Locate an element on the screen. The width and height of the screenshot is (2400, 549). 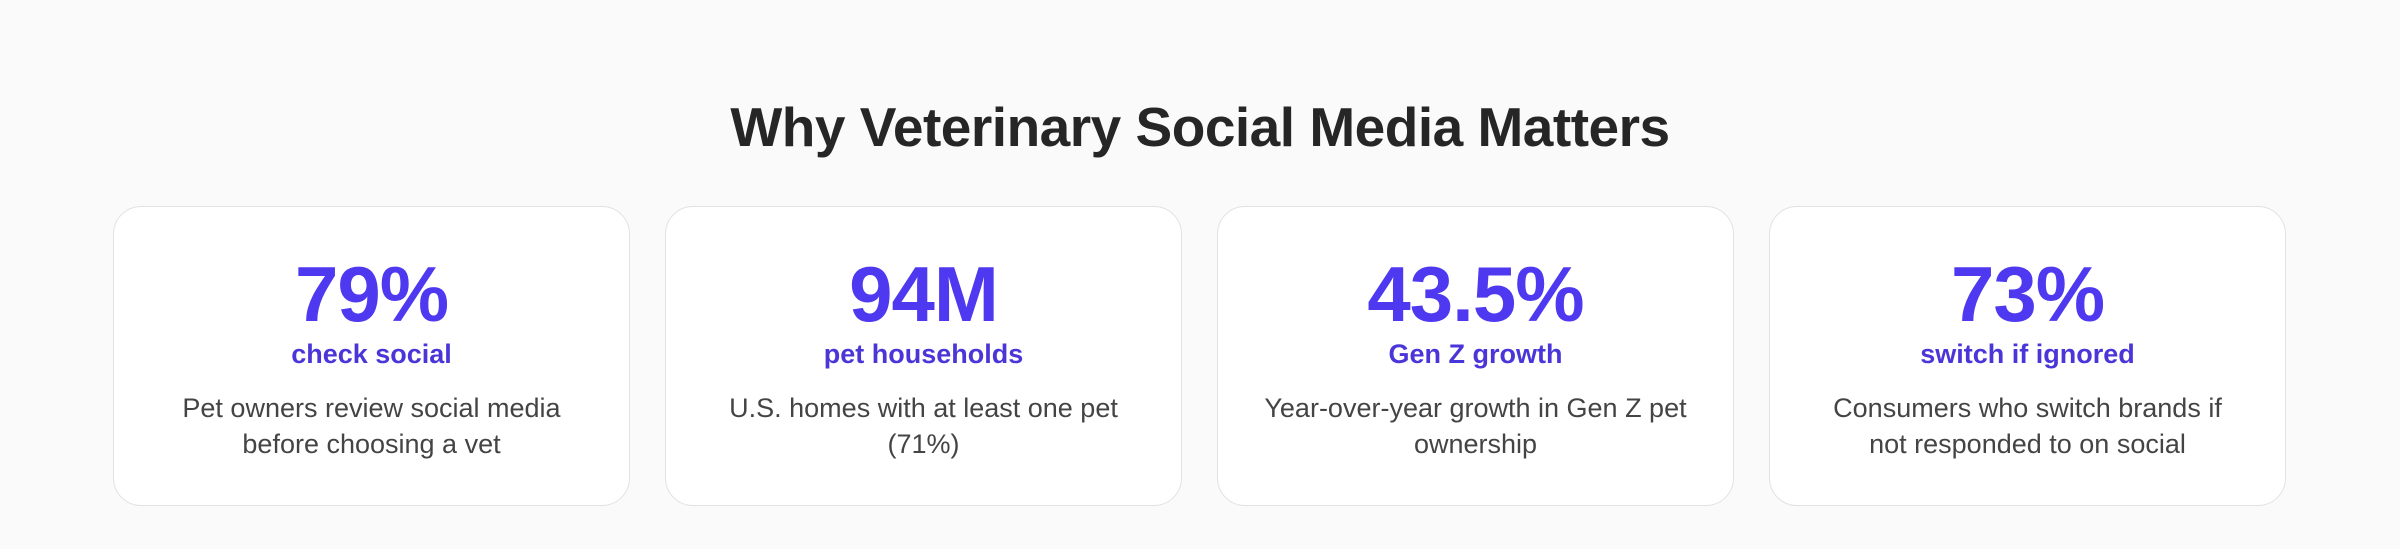
stat-label: pet households is located at coordinates (923, 354).